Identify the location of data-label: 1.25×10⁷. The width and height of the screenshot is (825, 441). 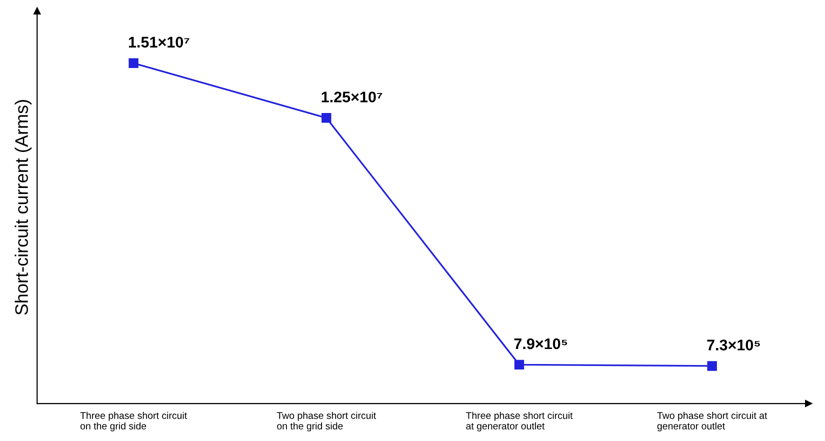
(352, 97).